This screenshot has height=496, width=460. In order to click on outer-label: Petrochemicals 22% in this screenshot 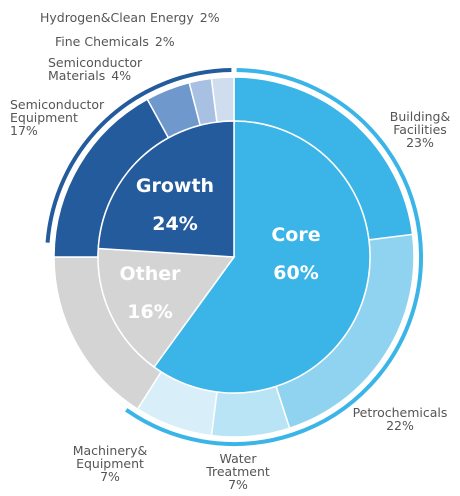, I will do `click(400, 419)`.